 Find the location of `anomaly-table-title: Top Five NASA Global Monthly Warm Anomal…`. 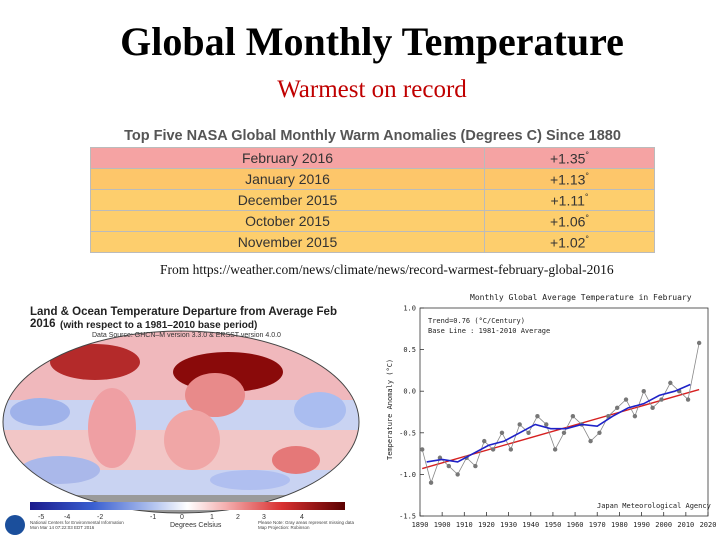

anomaly-table-title: Top Five NASA Global Monthly Warm Anomal… is located at coordinates (372, 136).